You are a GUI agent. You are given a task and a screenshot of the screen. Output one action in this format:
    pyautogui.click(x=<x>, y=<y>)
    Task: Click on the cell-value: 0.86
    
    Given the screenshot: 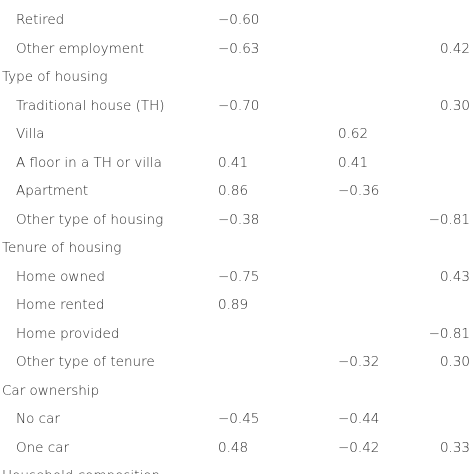 What is the action you would take?
    pyautogui.click(x=233, y=191)
    